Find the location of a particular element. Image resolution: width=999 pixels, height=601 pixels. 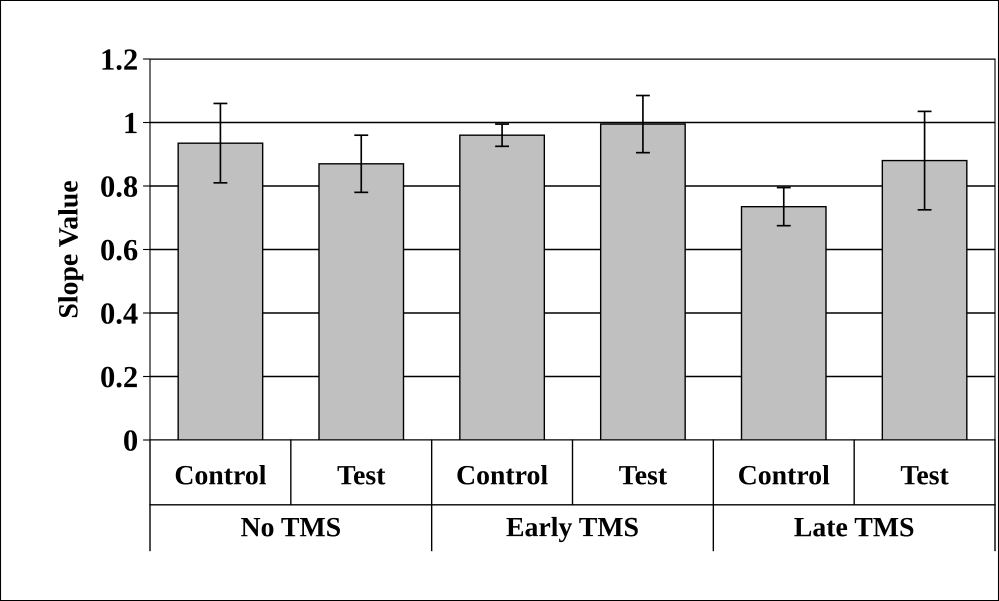

y-tick-label: 0 is located at coordinates (131, 440).